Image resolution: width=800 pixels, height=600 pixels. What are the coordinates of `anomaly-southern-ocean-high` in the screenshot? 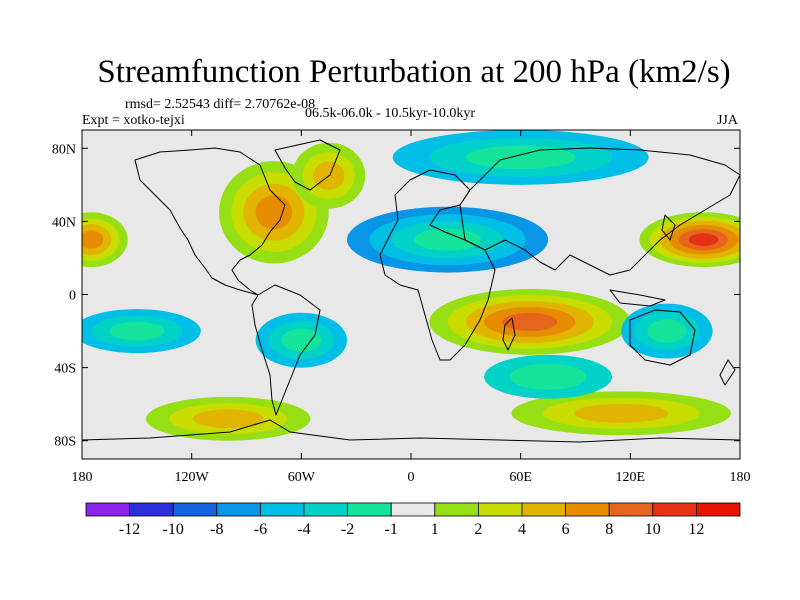 It's located at (621, 413).